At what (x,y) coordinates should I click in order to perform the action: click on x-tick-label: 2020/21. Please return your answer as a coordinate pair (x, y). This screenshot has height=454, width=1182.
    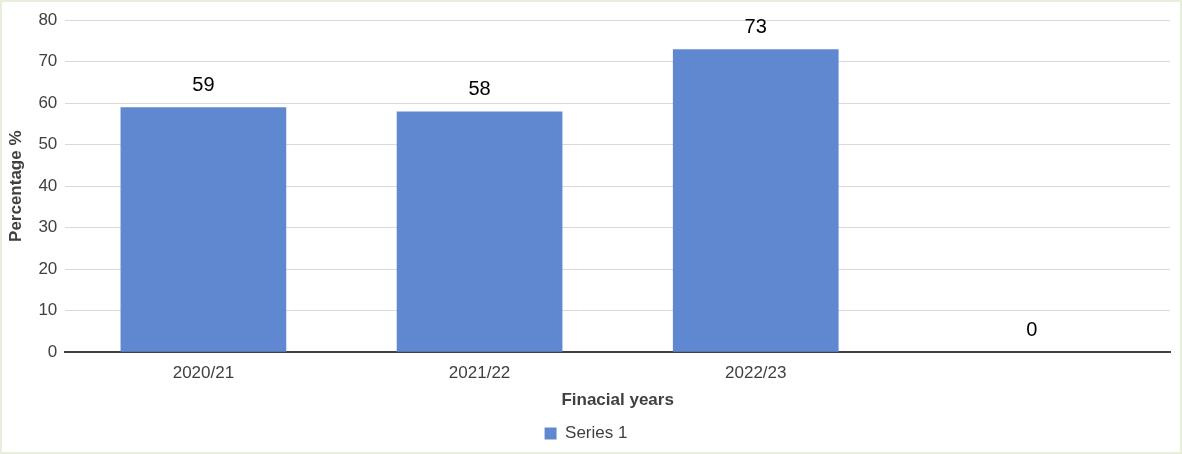
    Looking at the image, I should click on (203, 373).